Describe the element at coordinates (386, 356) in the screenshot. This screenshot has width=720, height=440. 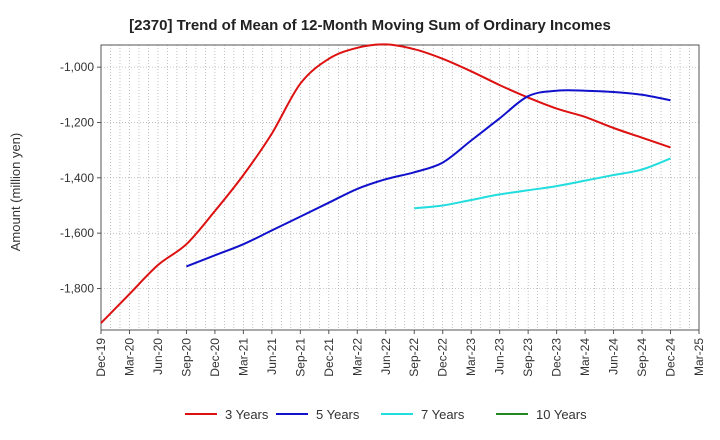
I see `x-tick-label: Jun-22` at that location.